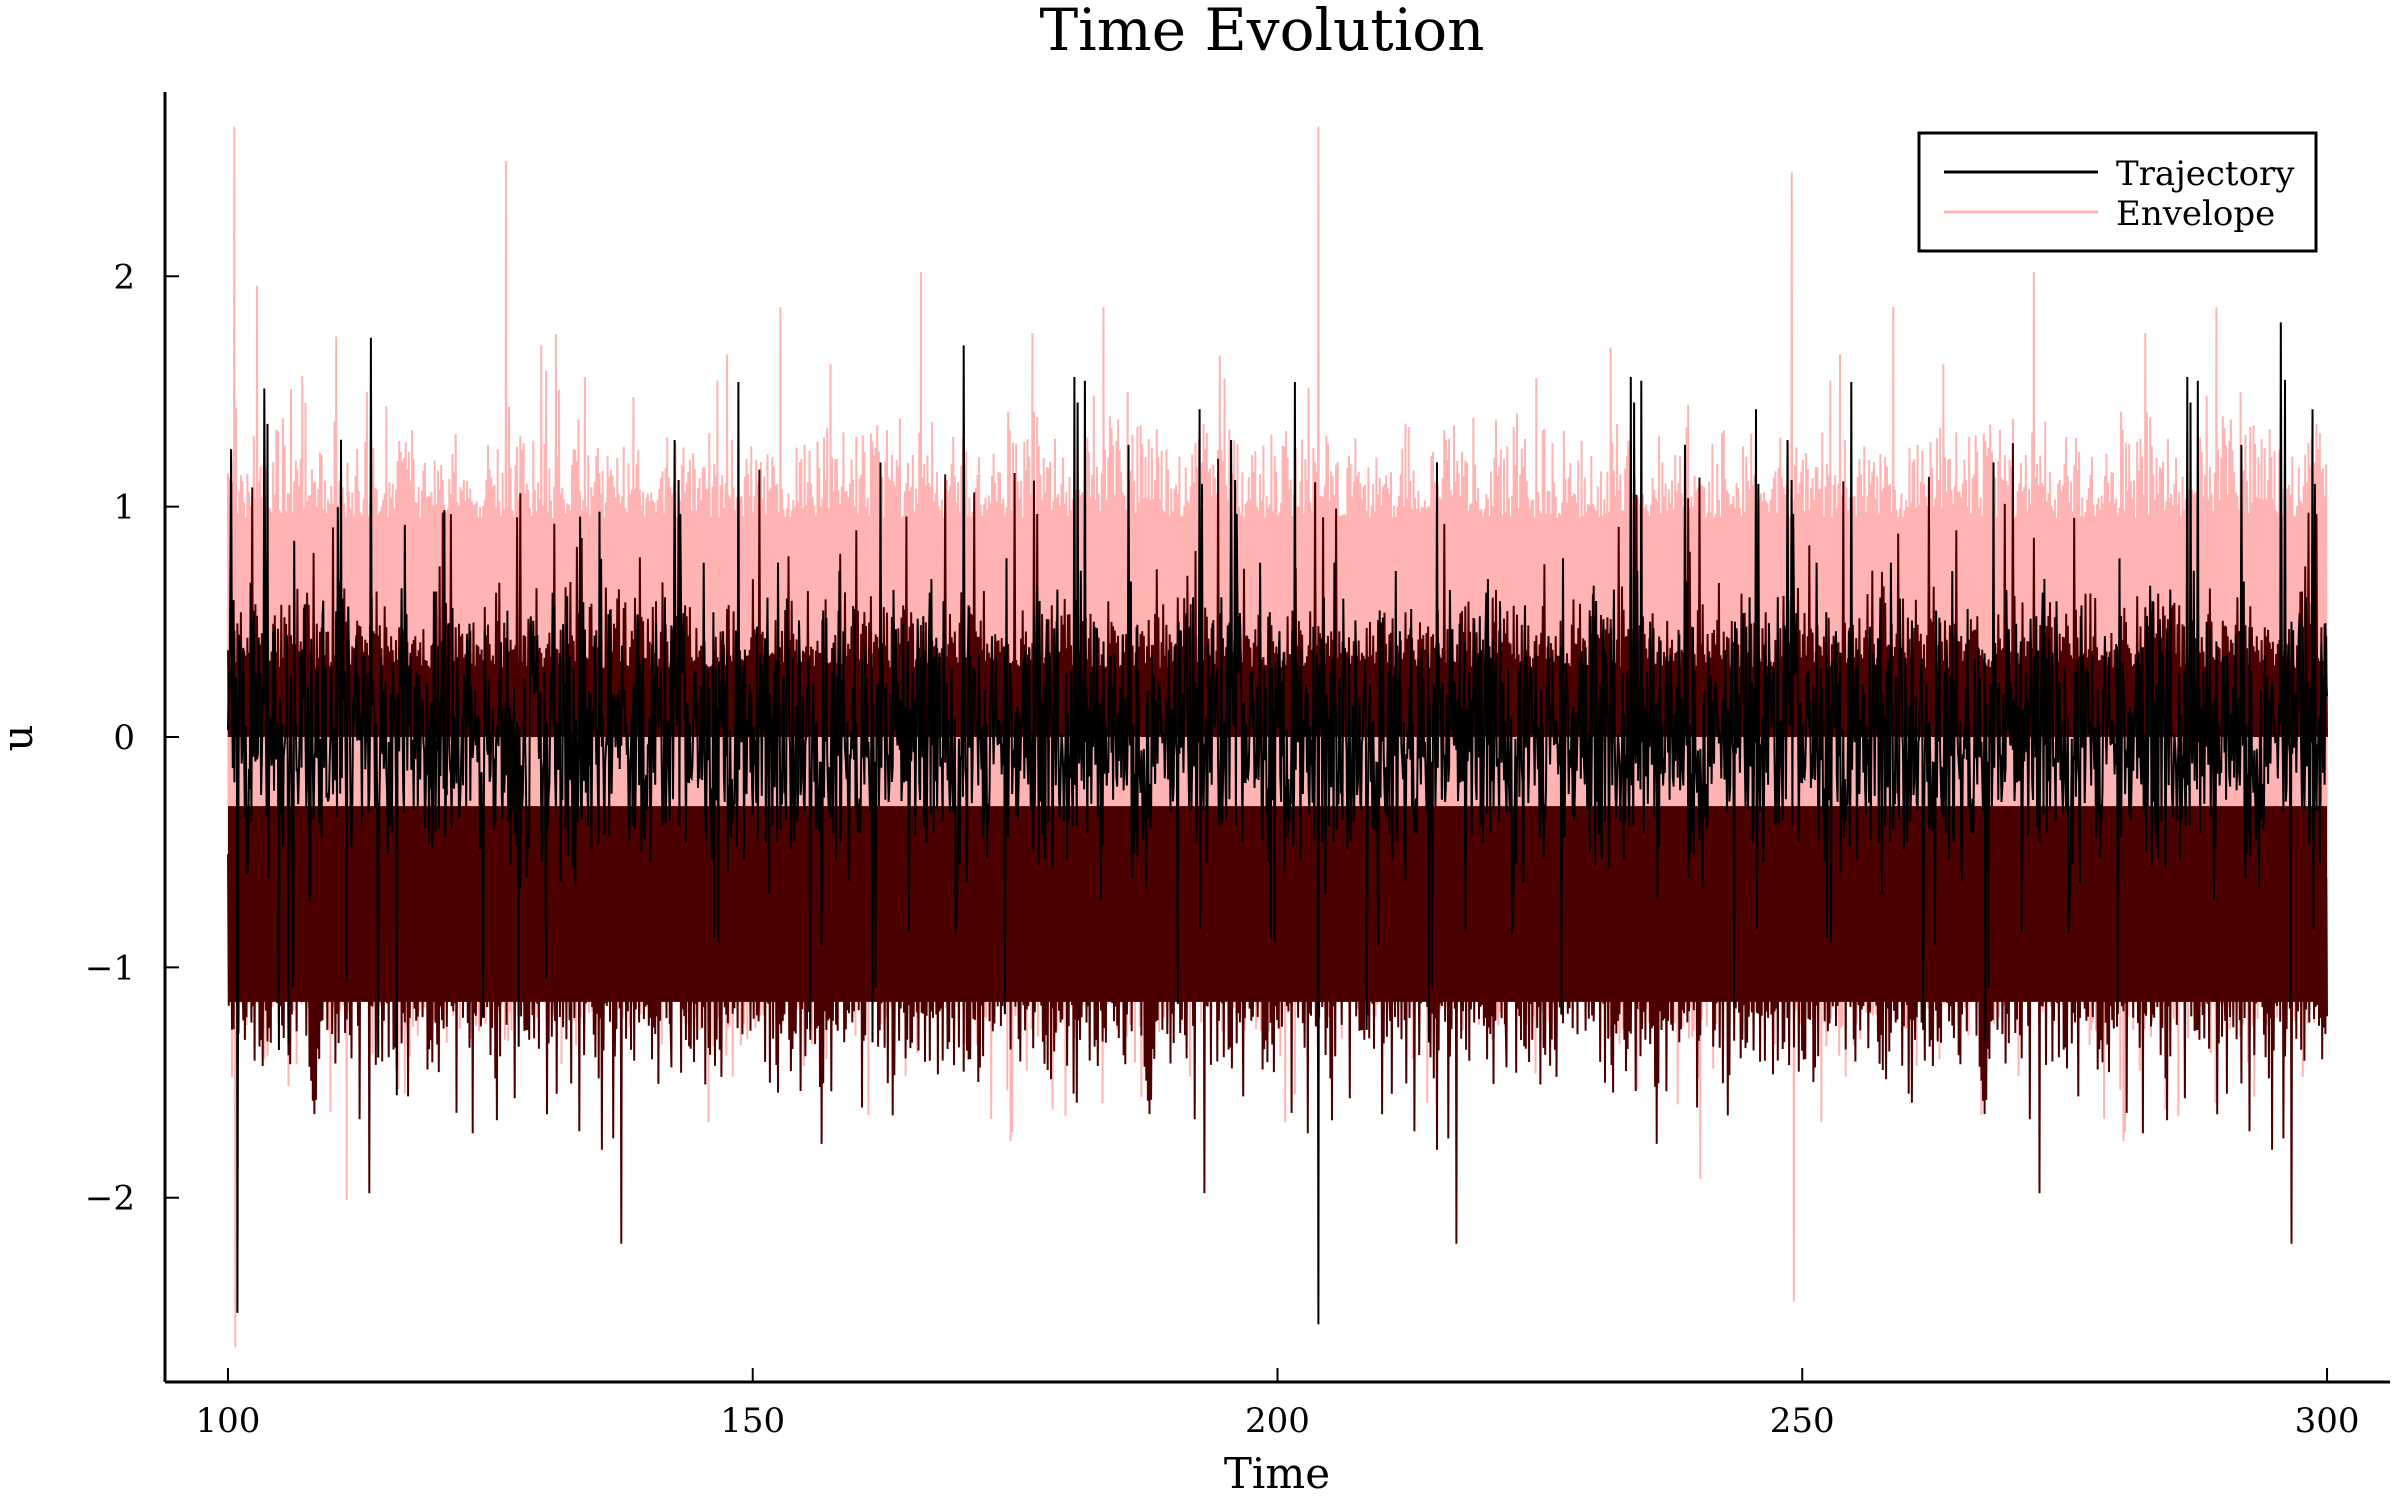  I want to click on x-tick-label: 250, so click(1802, 1421).